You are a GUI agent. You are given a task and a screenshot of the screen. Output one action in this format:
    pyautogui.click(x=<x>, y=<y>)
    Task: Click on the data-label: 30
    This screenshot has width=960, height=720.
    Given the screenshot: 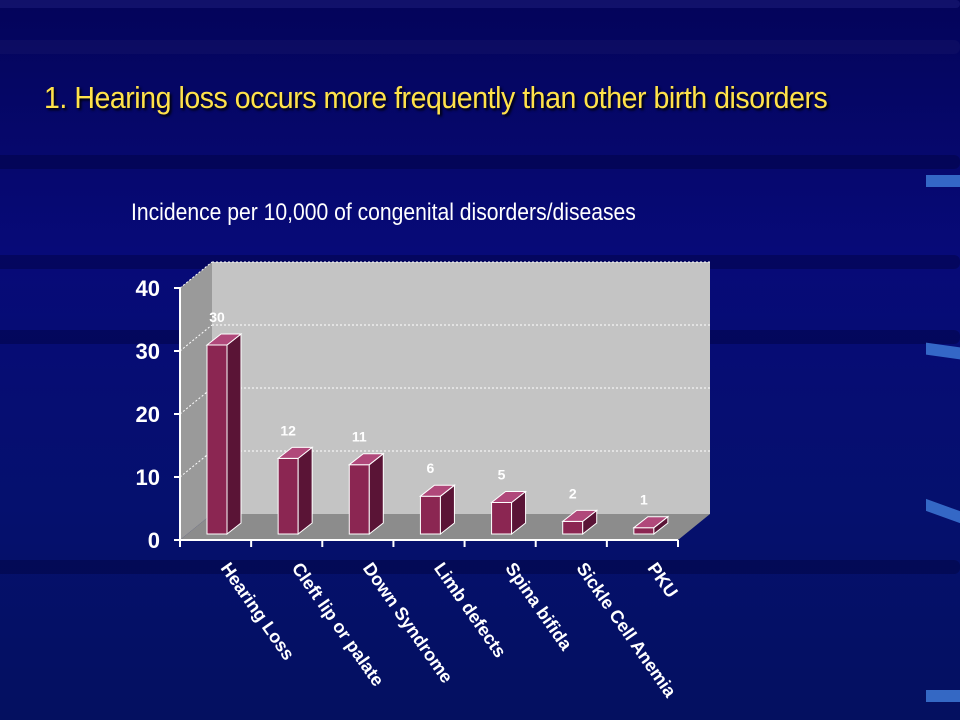 What is the action you would take?
    pyautogui.click(x=217, y=317)
    